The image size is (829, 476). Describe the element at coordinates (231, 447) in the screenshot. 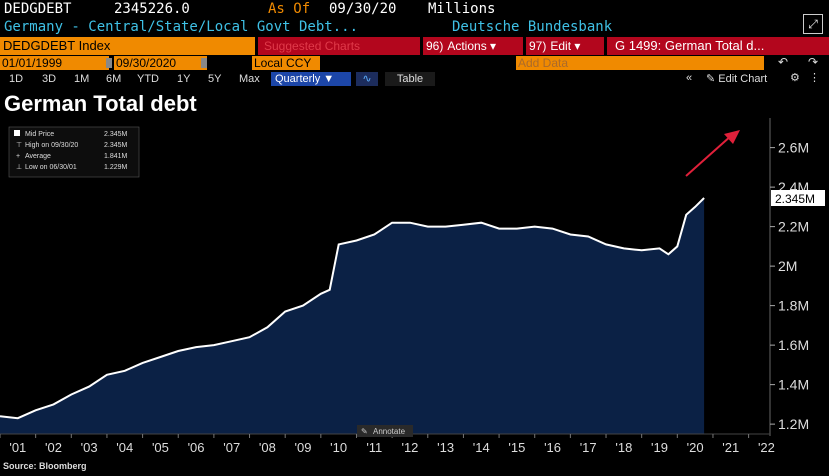

I see `x-tick-label: '07` at that location.